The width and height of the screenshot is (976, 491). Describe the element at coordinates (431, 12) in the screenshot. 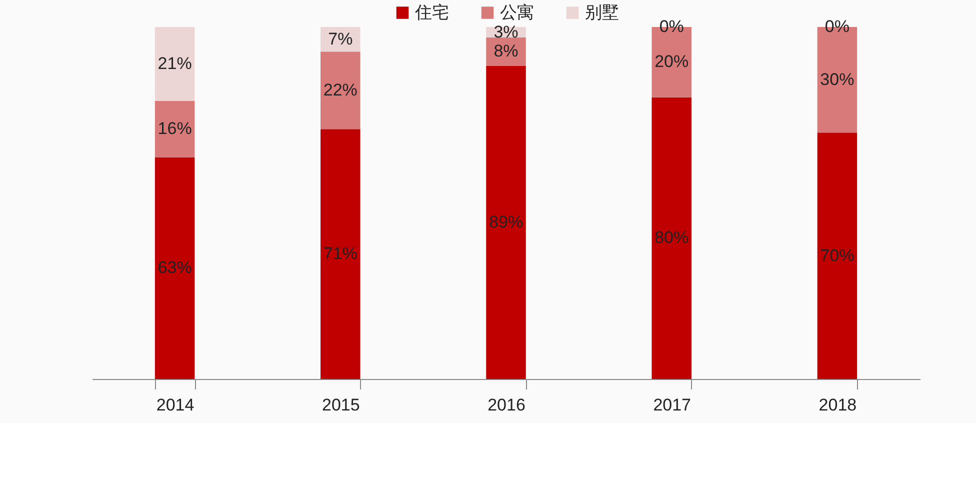

I see `legend-label: 住宅` at that location.